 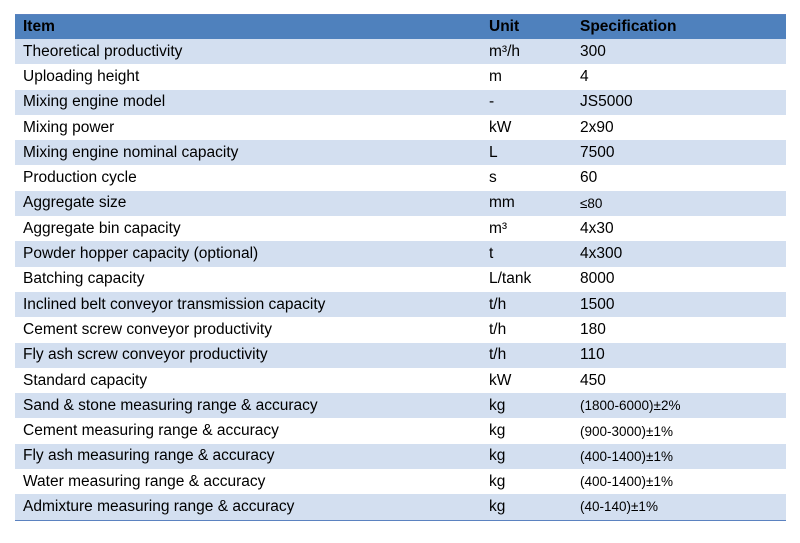 What do you see at coordinates (504, 51) in the screenshot?
I see `cell-unit: m³/h` at bounding box center [504, 51].